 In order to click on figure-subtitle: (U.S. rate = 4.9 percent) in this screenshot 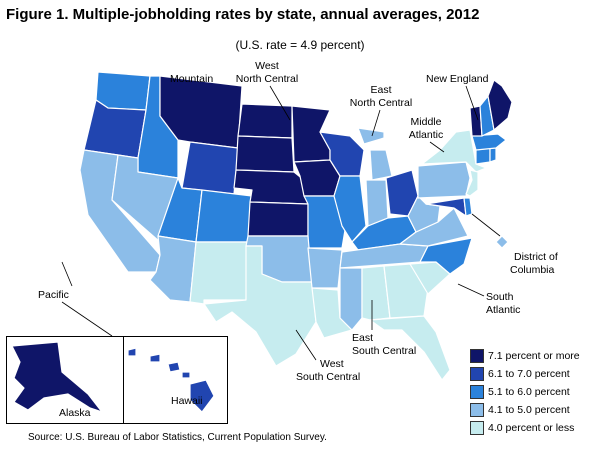, I will do `click(300, 45)`.